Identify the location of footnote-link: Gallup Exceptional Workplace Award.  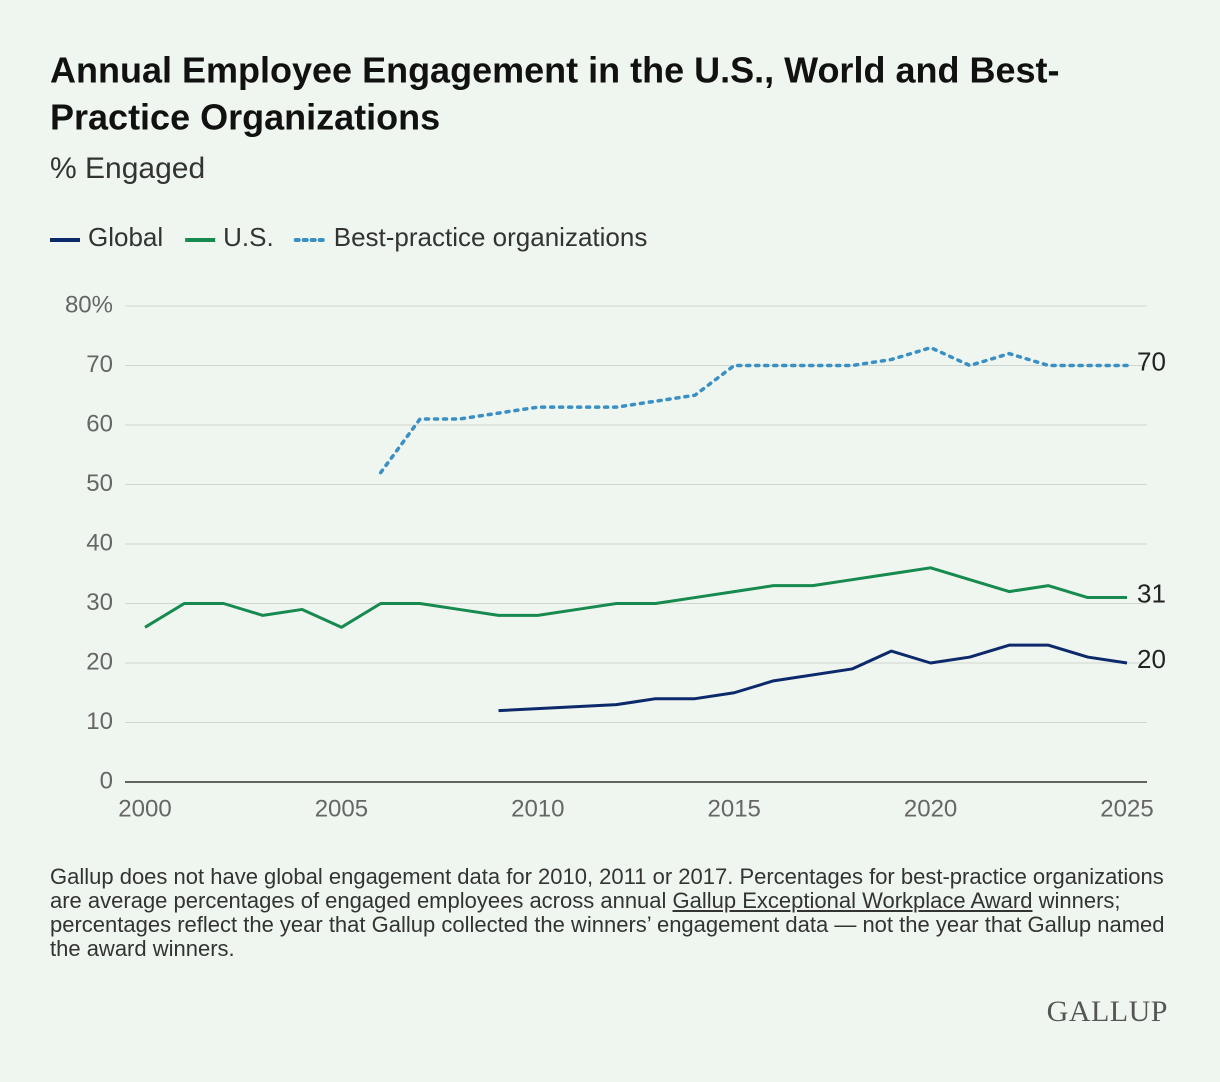
(852, 900).